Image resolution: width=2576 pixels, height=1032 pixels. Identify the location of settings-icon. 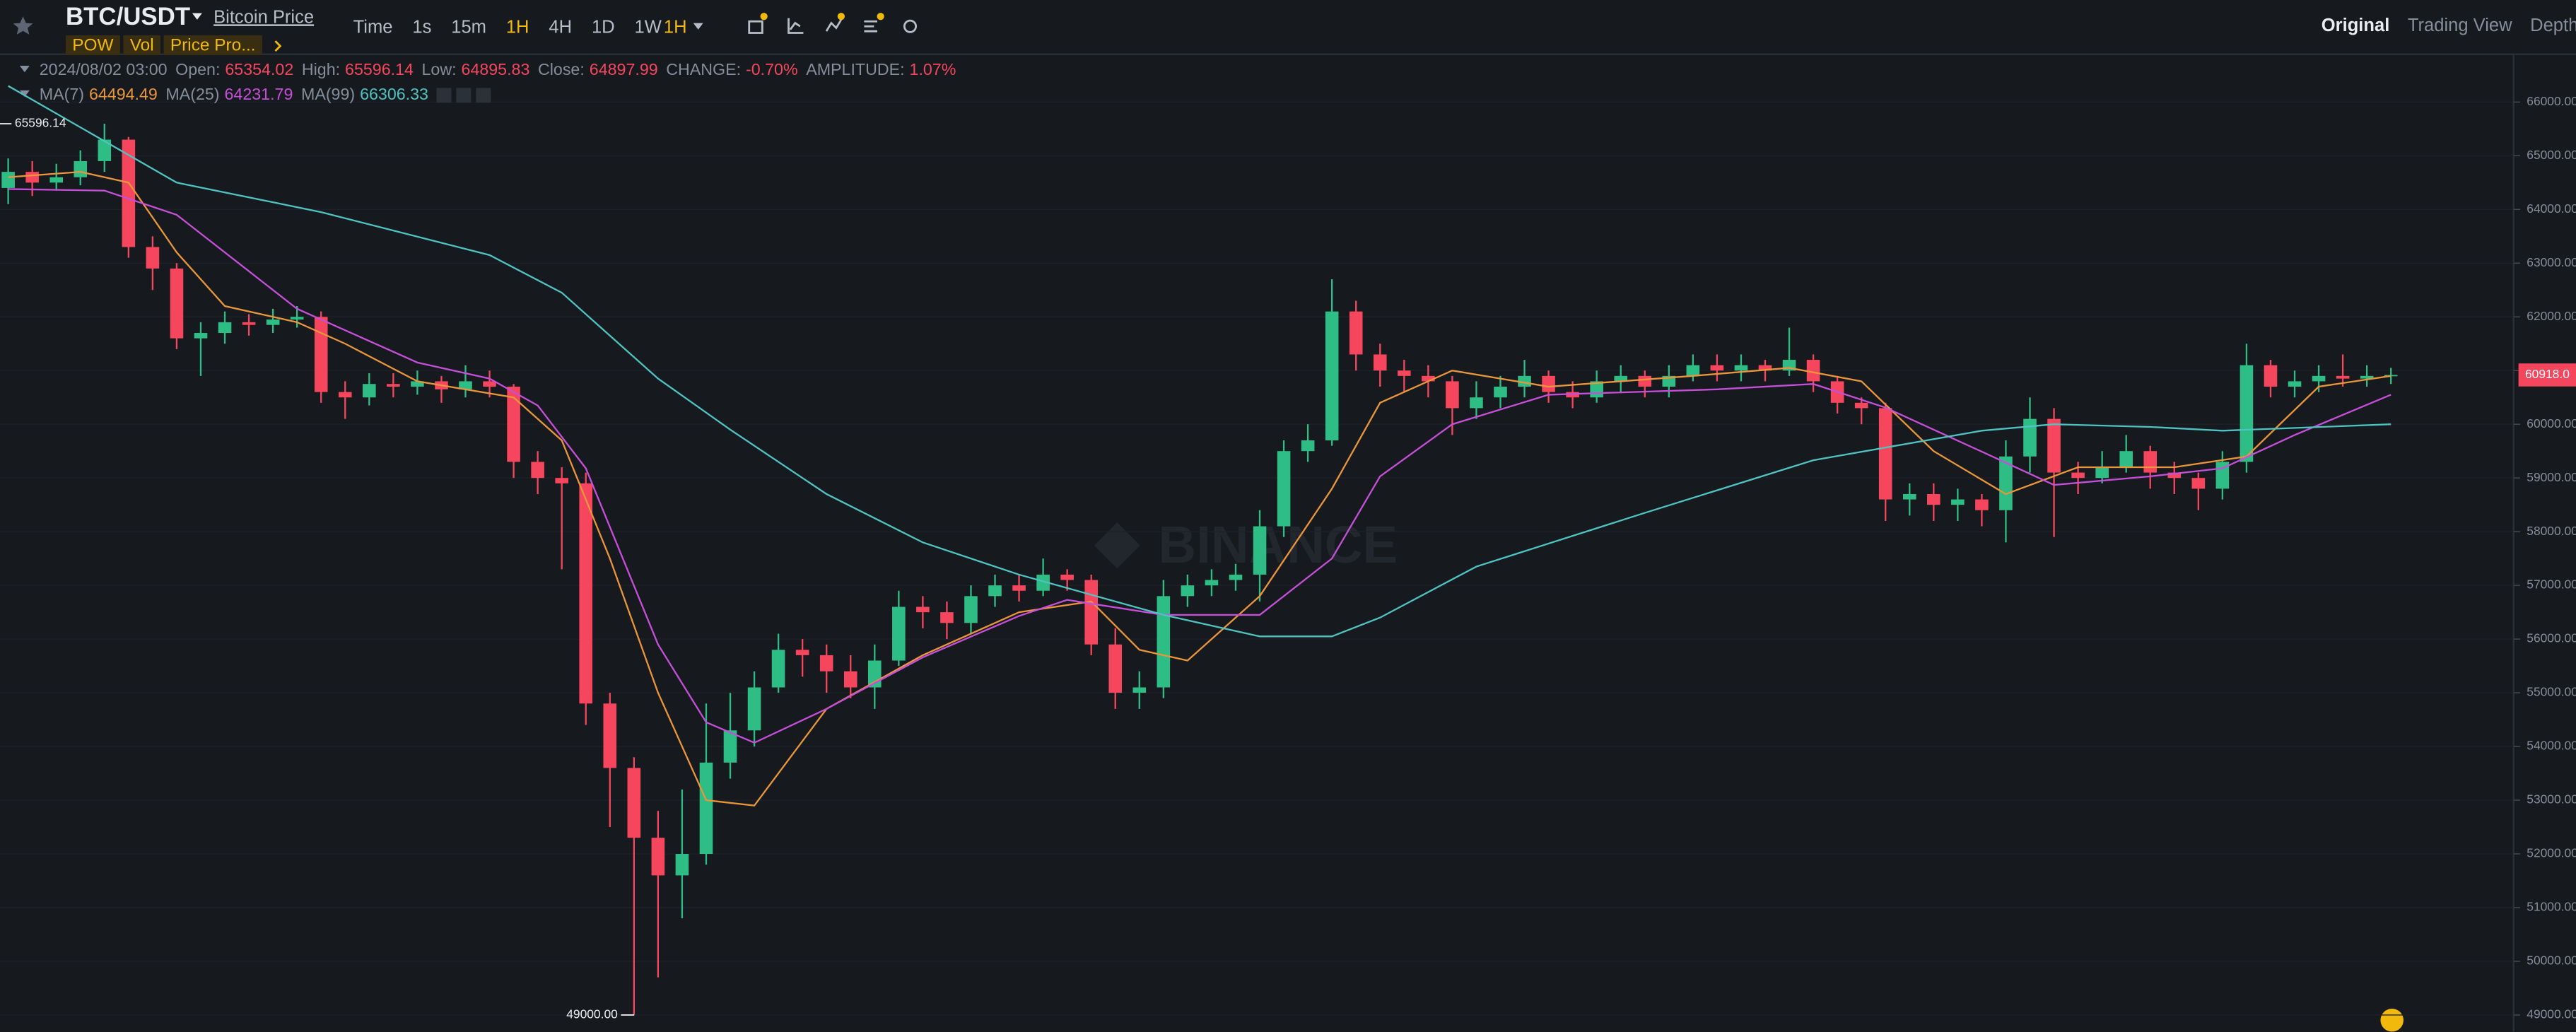
(911, 26).